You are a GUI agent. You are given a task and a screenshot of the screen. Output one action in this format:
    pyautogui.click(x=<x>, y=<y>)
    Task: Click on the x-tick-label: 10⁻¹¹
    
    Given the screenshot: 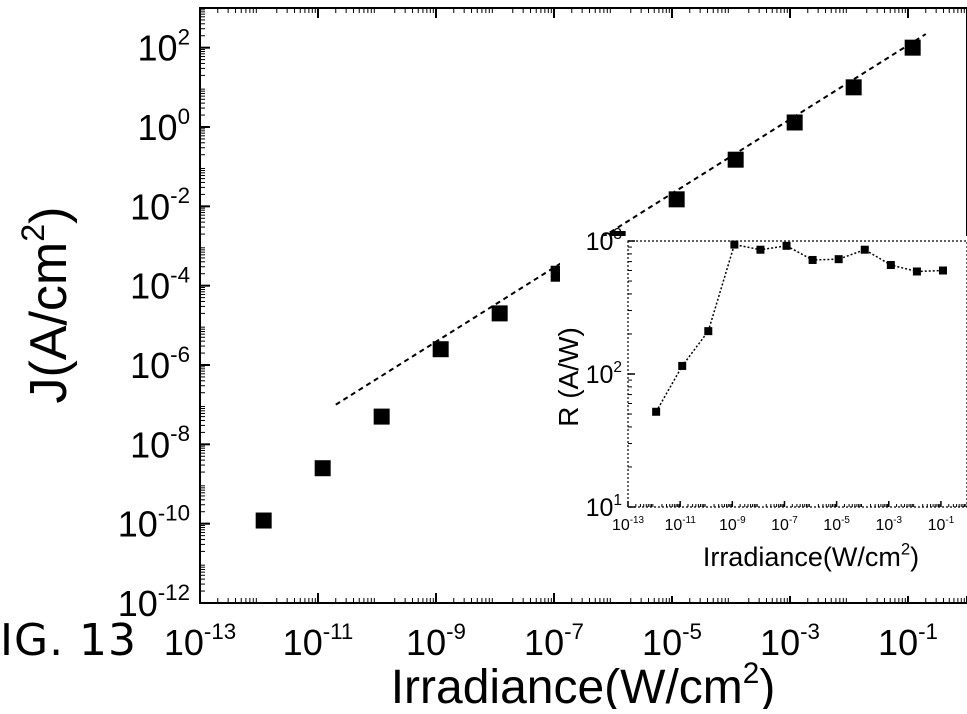 What is the action you would take?
    pyautogui.click(x=318, y=641)
    